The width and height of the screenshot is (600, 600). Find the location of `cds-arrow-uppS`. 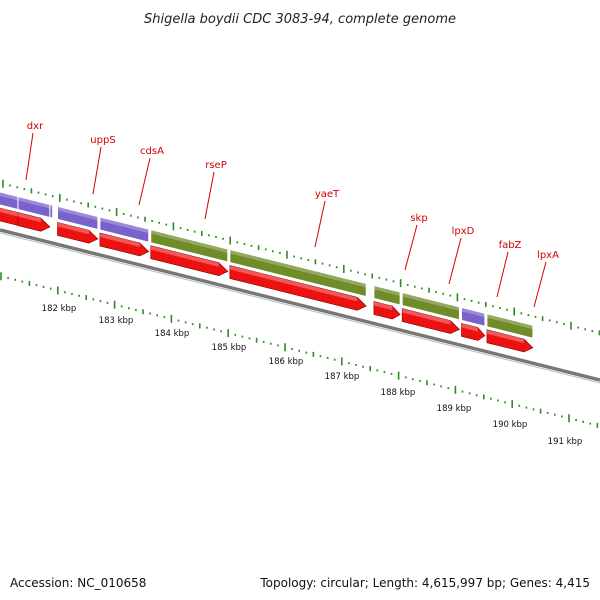

cds-arrow-uppS is located at coordinates (78, 232).